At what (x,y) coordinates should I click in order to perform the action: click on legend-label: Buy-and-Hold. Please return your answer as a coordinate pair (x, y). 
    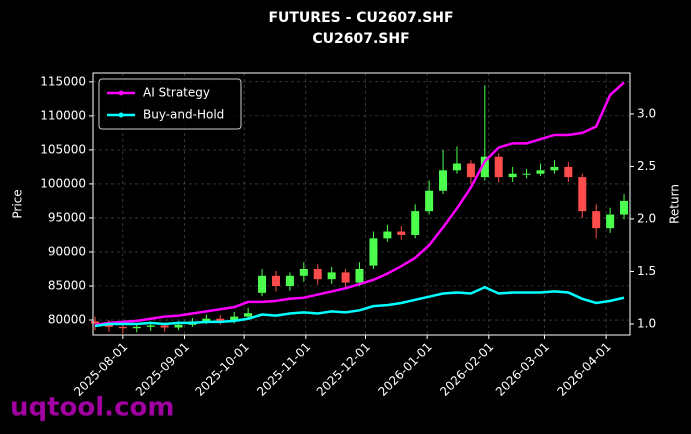
    Looking at the image, I should click on (183, 115).